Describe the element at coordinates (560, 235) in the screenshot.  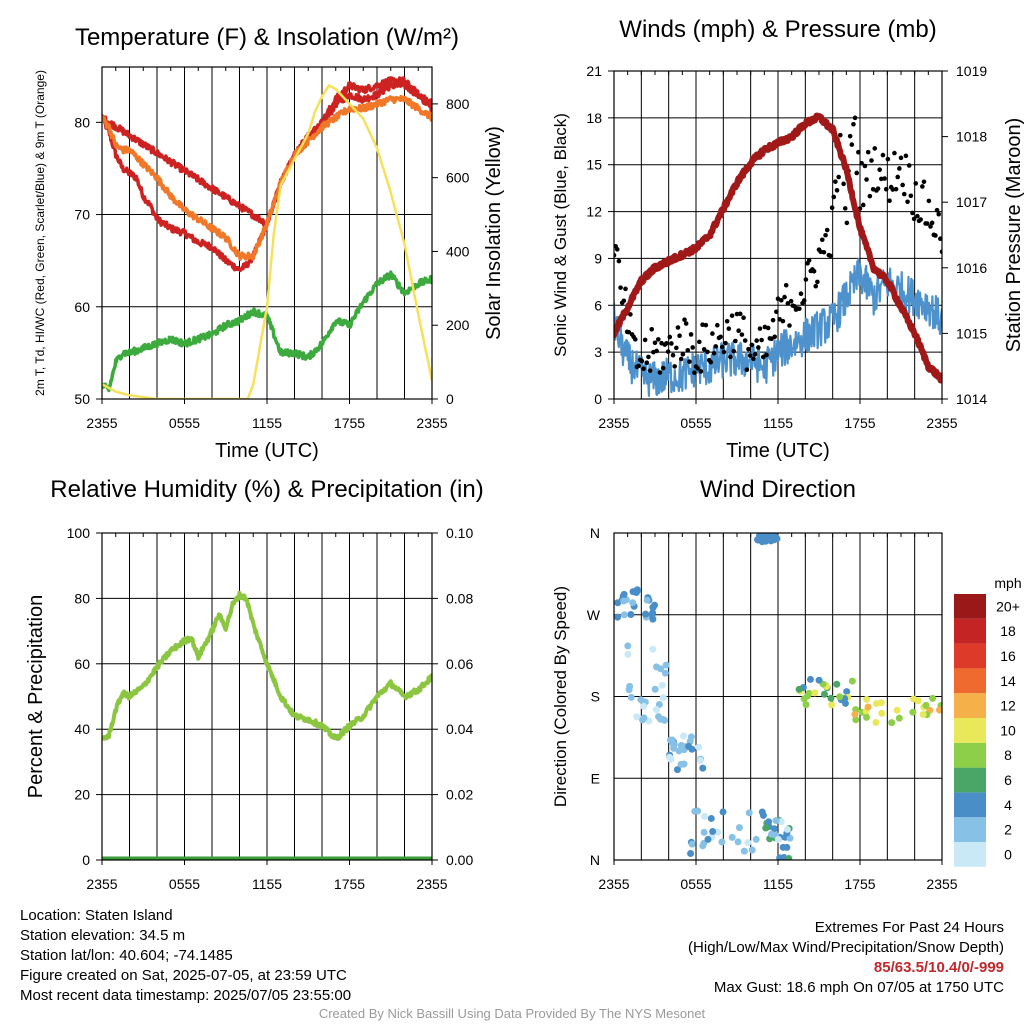
I see `winds-ylabel: Sonic Wind & Gust (Blue, Black)` at that location.